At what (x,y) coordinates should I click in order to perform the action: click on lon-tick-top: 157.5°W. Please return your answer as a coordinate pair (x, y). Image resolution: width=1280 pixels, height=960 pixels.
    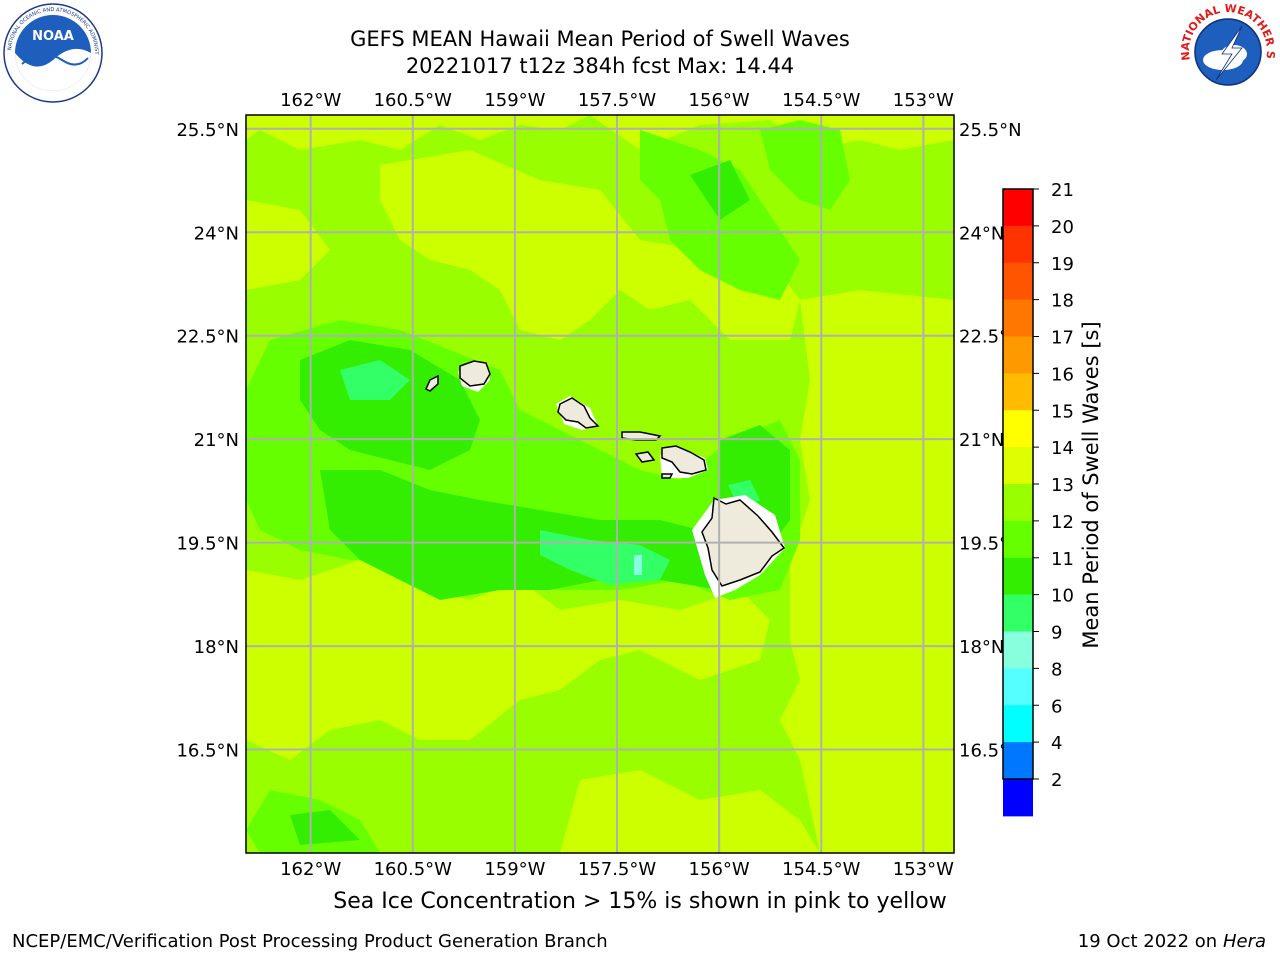
    Looking at the image, I should click on (617, 100).